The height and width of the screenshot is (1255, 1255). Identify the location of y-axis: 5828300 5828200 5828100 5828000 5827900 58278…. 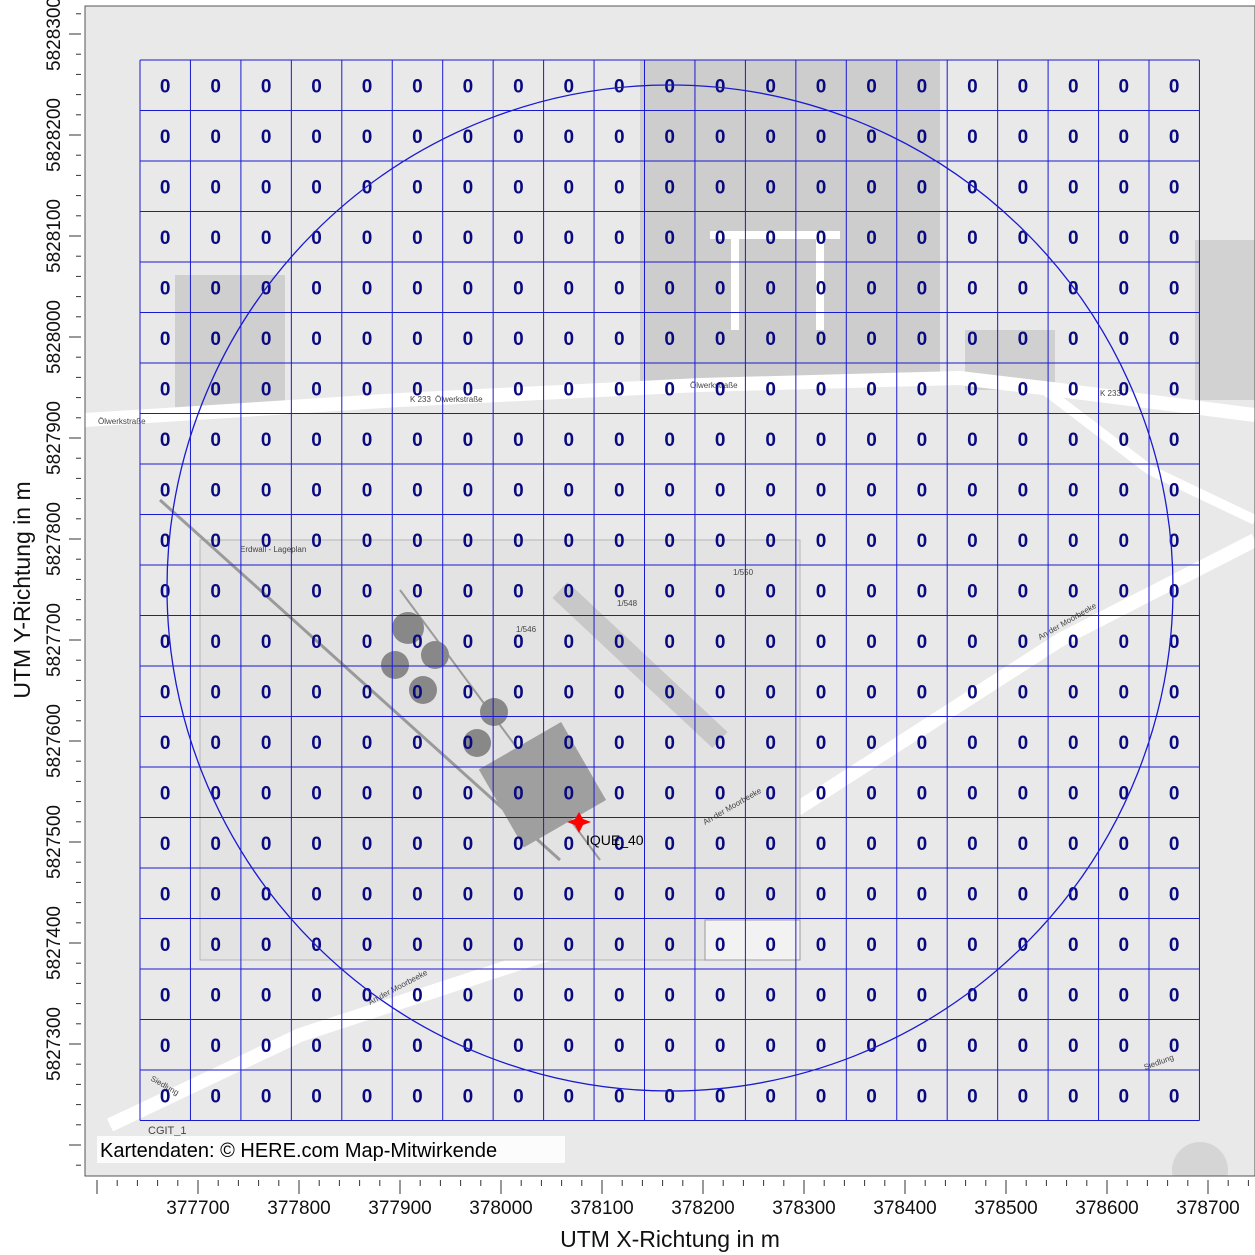
(62, 583).